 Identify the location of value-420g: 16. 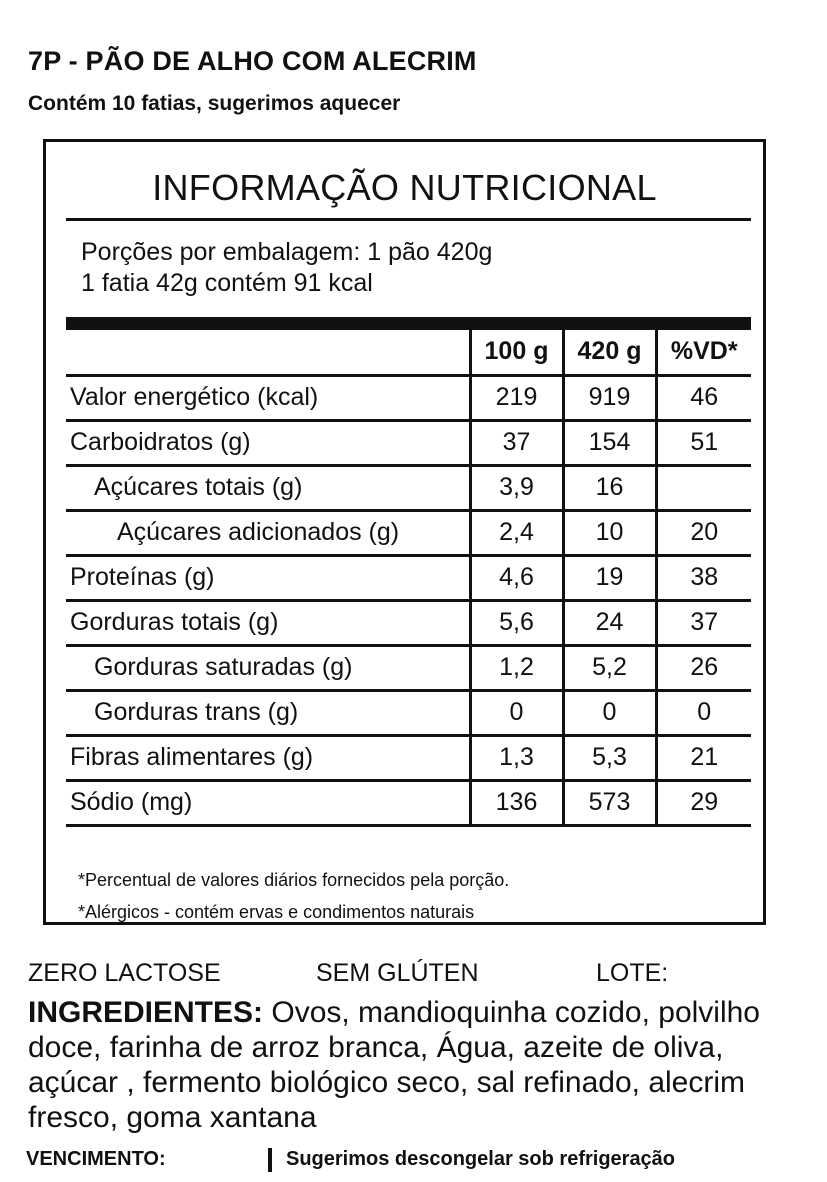
(608, 488).